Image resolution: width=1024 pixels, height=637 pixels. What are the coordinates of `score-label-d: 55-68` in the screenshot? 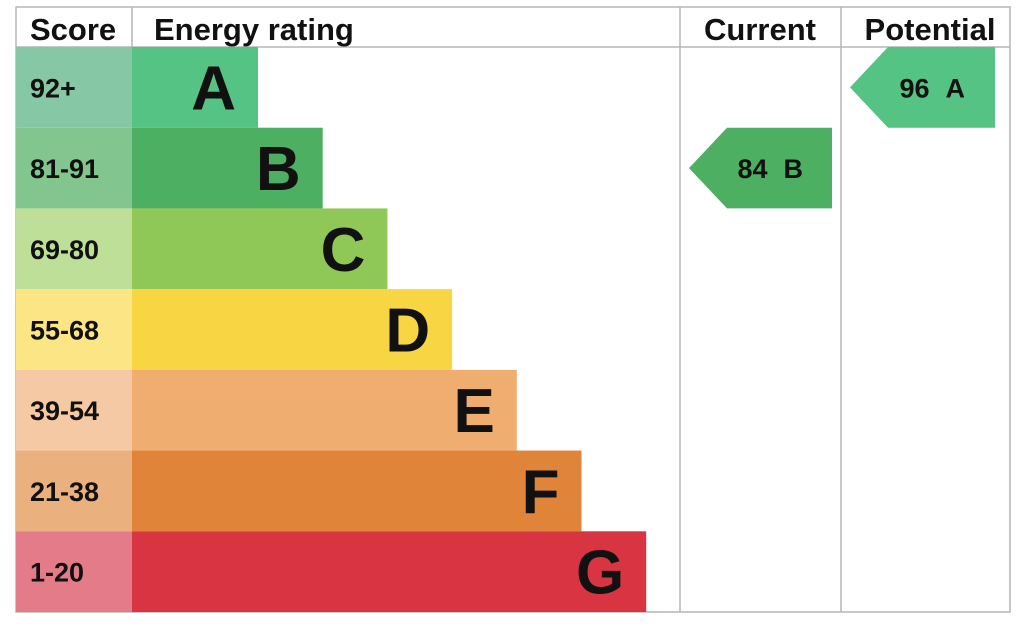 It's located at (64, 331).